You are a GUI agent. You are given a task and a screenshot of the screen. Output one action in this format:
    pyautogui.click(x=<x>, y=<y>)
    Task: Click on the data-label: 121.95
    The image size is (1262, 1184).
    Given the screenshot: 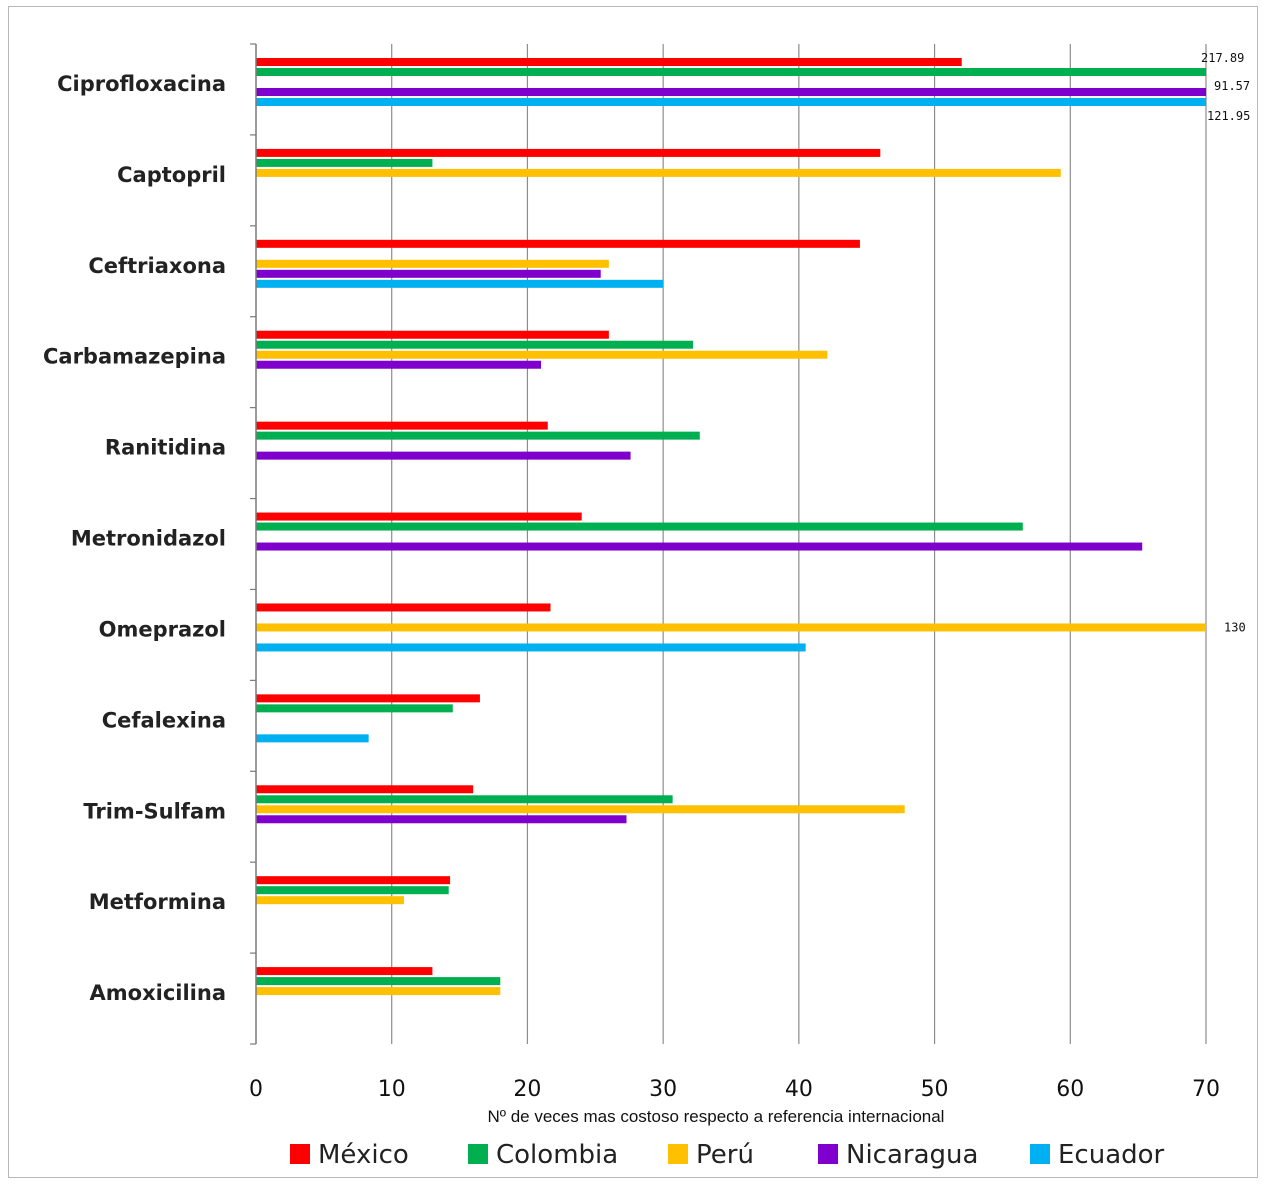 What is the action you would take?
    pyautogui.click(x=1228, y=116)
    